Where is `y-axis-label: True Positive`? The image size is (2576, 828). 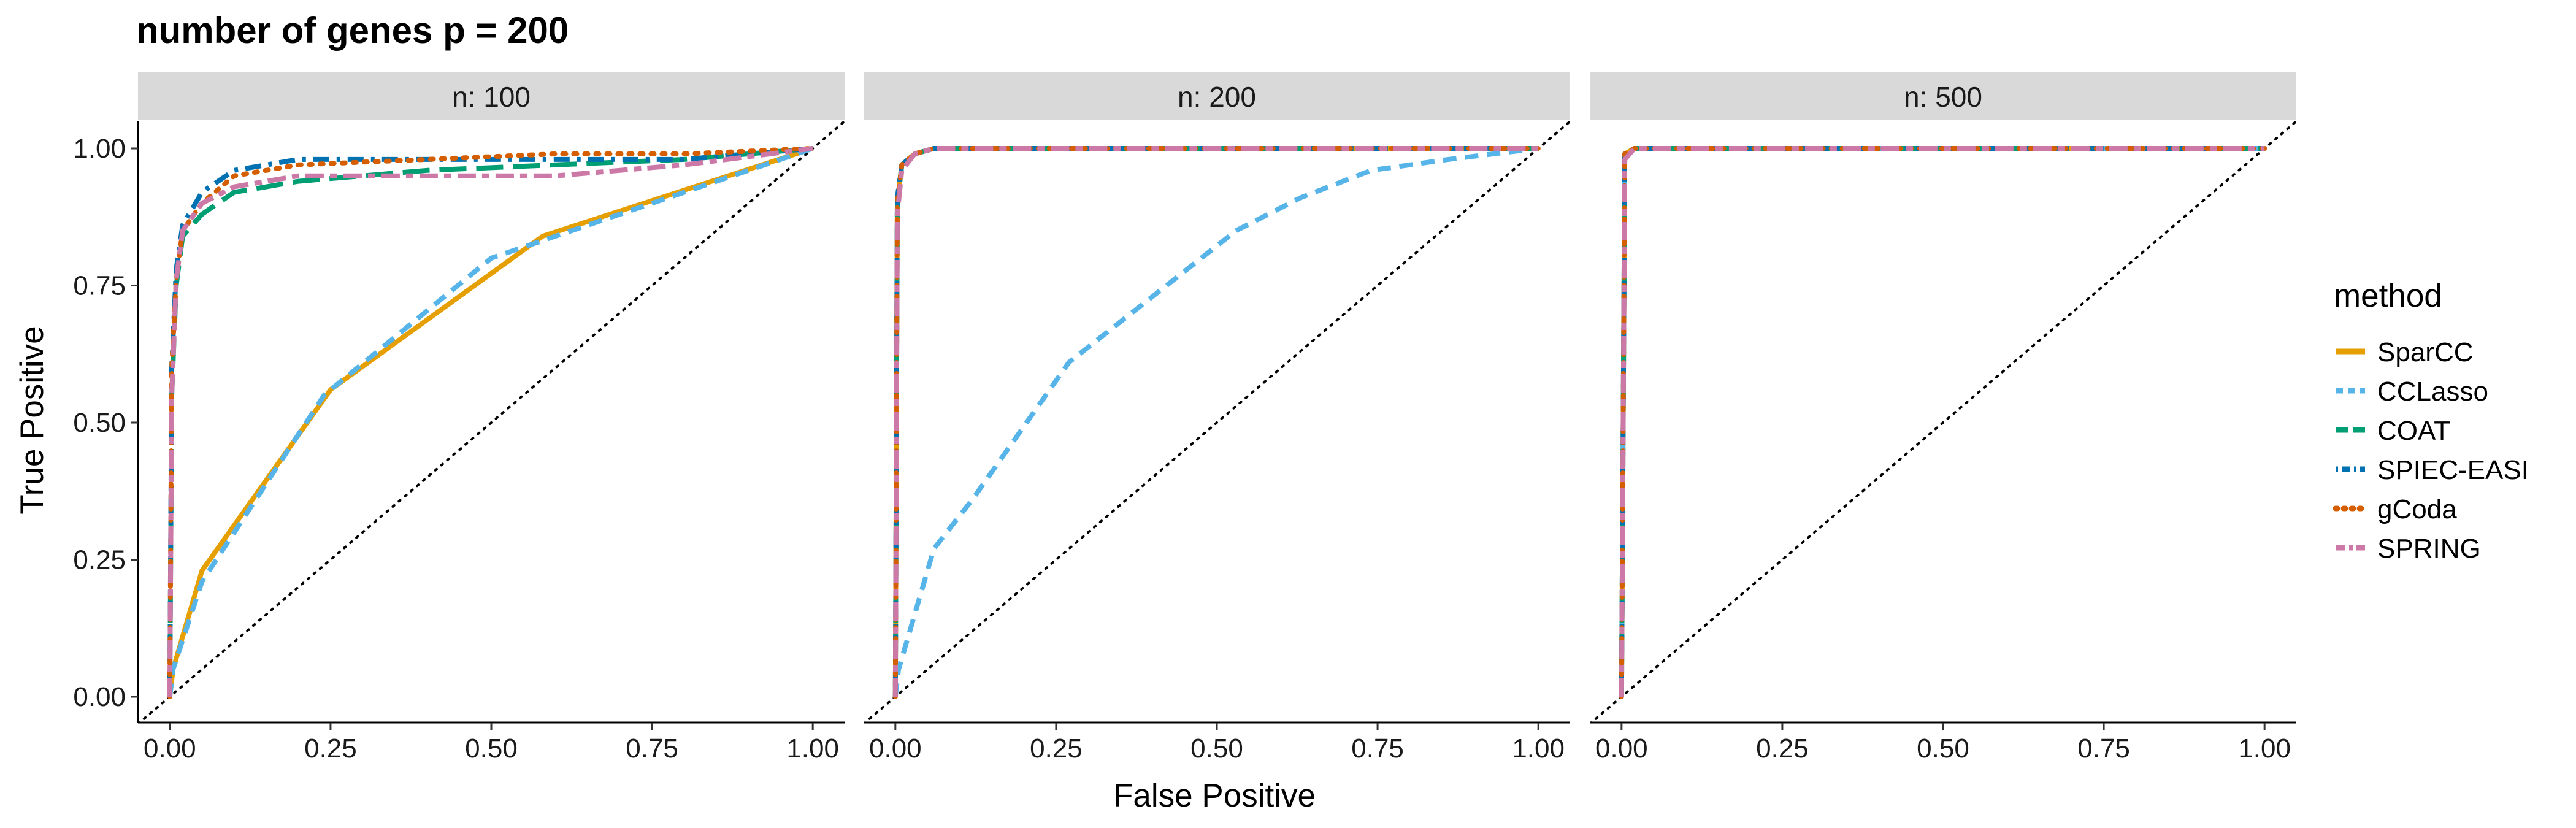 y-axis-label: True Positive is located at coordinates (32, 420).